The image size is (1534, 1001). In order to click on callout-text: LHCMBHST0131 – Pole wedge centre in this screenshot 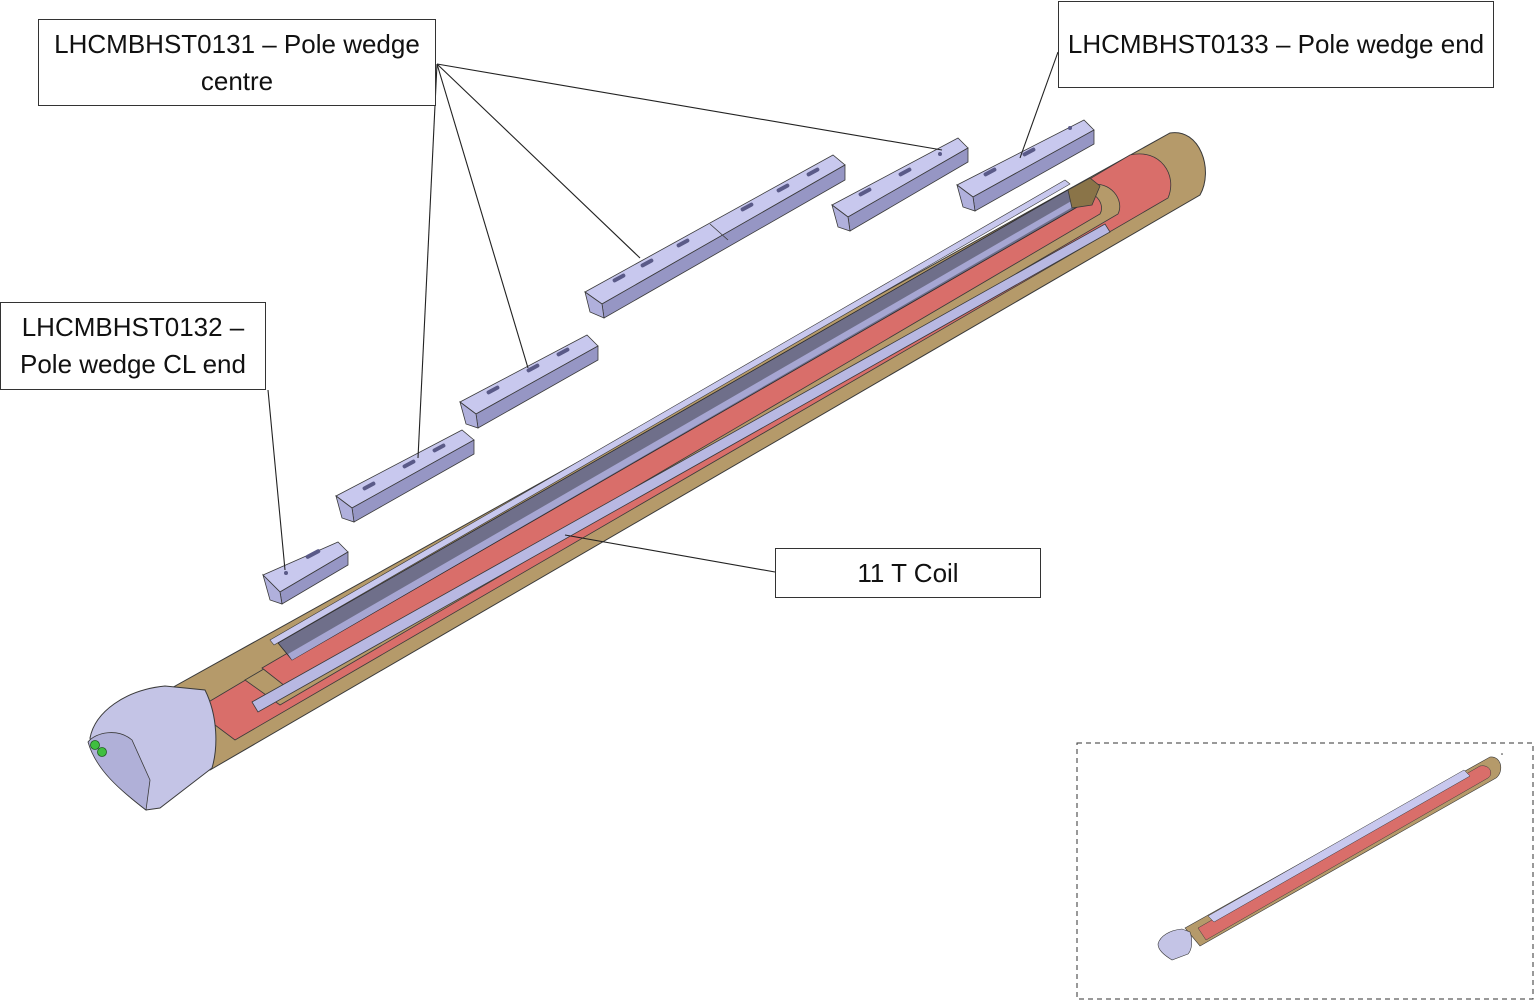, I will do `click(237, 62)`.